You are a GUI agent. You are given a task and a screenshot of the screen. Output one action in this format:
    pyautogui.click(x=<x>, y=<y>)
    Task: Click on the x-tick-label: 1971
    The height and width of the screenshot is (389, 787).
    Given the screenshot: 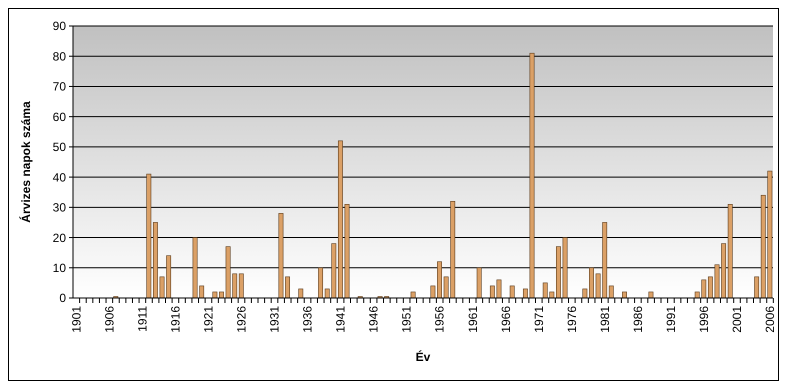 What is the action you would take?
    pyautogui.click(x=539, y=319)
    